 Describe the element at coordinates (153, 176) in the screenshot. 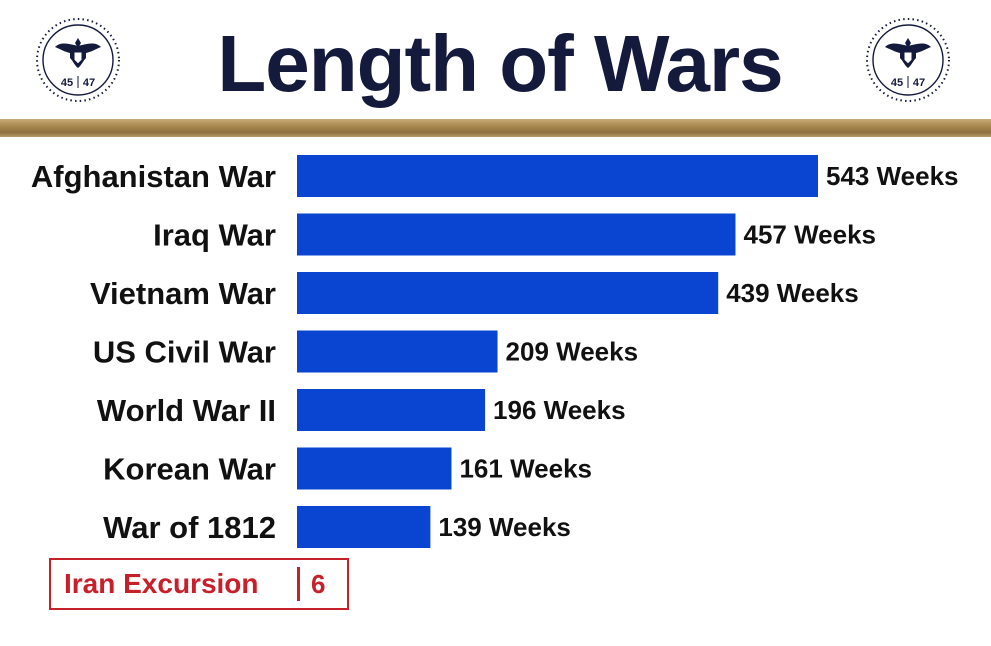

I see `category-label: Afghanistan War` at that location.